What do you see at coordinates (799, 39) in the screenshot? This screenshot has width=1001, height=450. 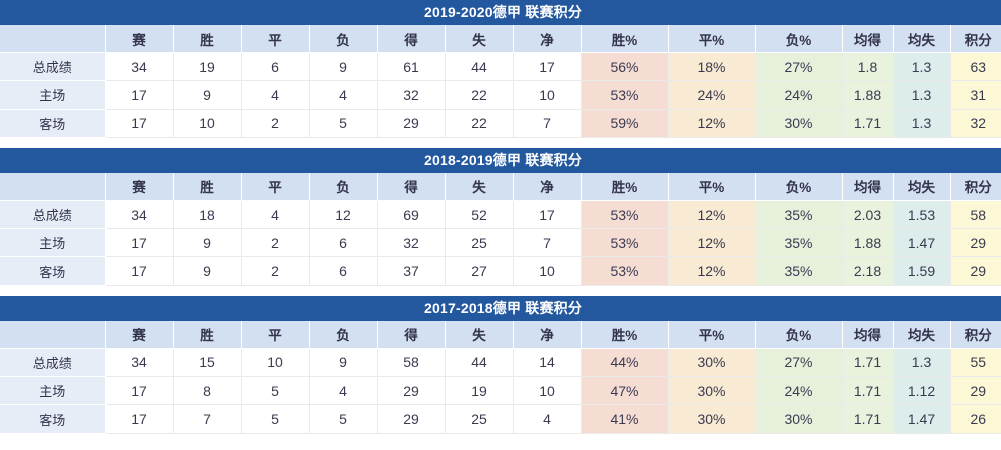 I see `column-header-loss-pct: 负%` at bounding box center [799, 39].